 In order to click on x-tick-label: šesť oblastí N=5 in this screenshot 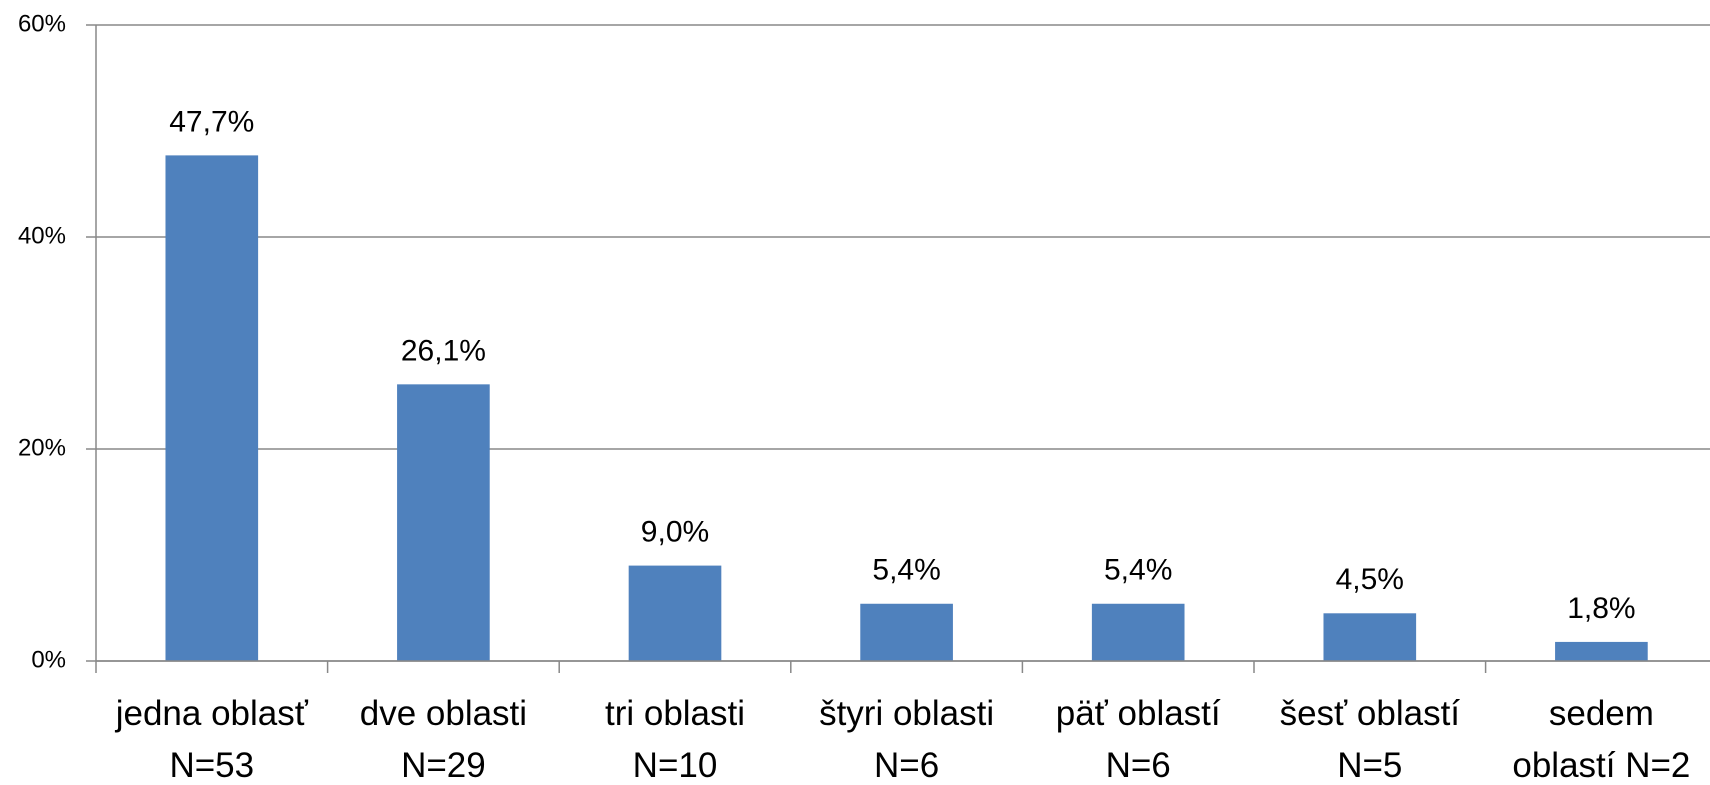, I will do `click(1370, 739)`.